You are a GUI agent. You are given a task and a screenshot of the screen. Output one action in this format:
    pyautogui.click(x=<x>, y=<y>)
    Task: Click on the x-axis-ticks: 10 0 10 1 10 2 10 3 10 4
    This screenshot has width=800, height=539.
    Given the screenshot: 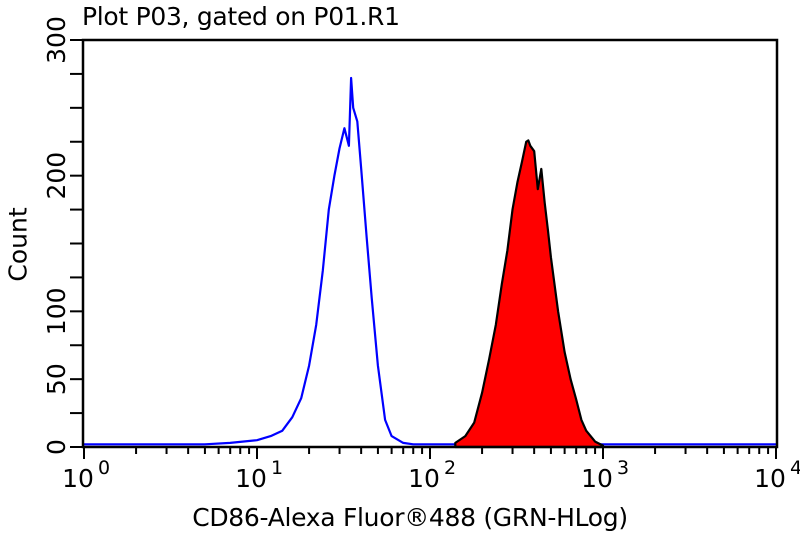 What is the action you would take?
    pyautogui.click(x=431, y=470)
    